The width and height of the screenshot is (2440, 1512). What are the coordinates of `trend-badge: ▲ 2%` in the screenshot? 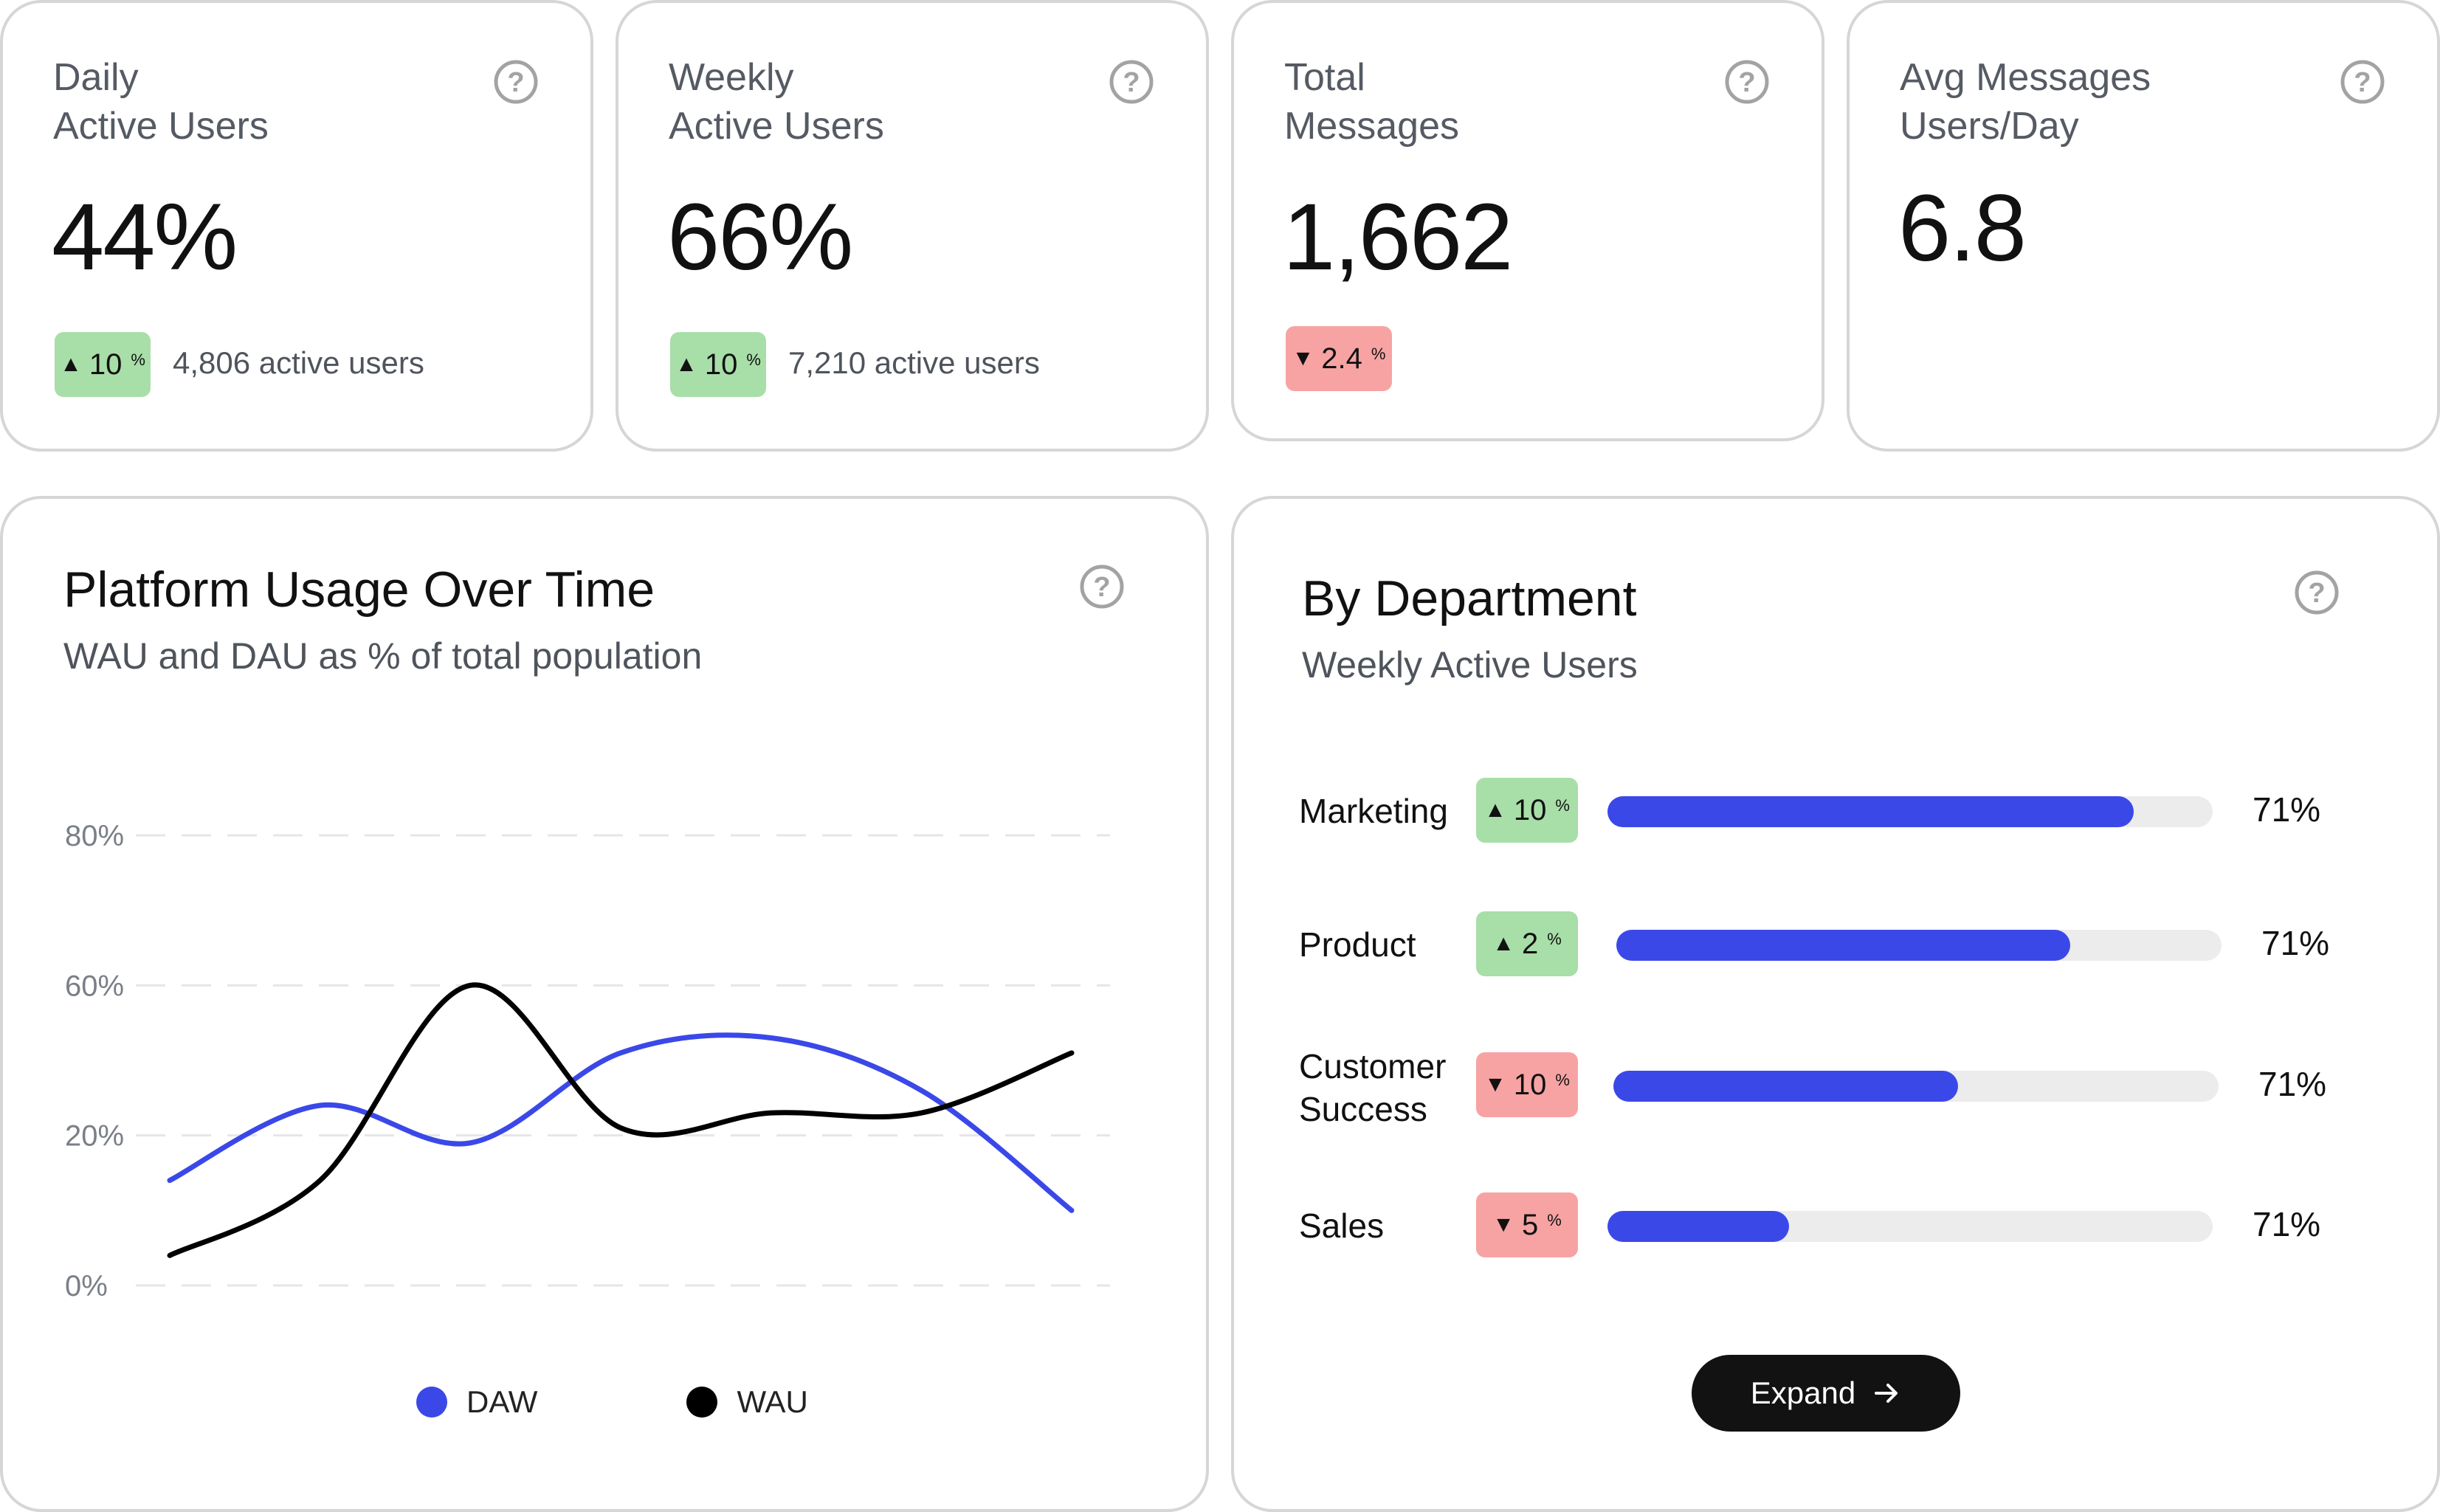 It's located at (1527, 943).